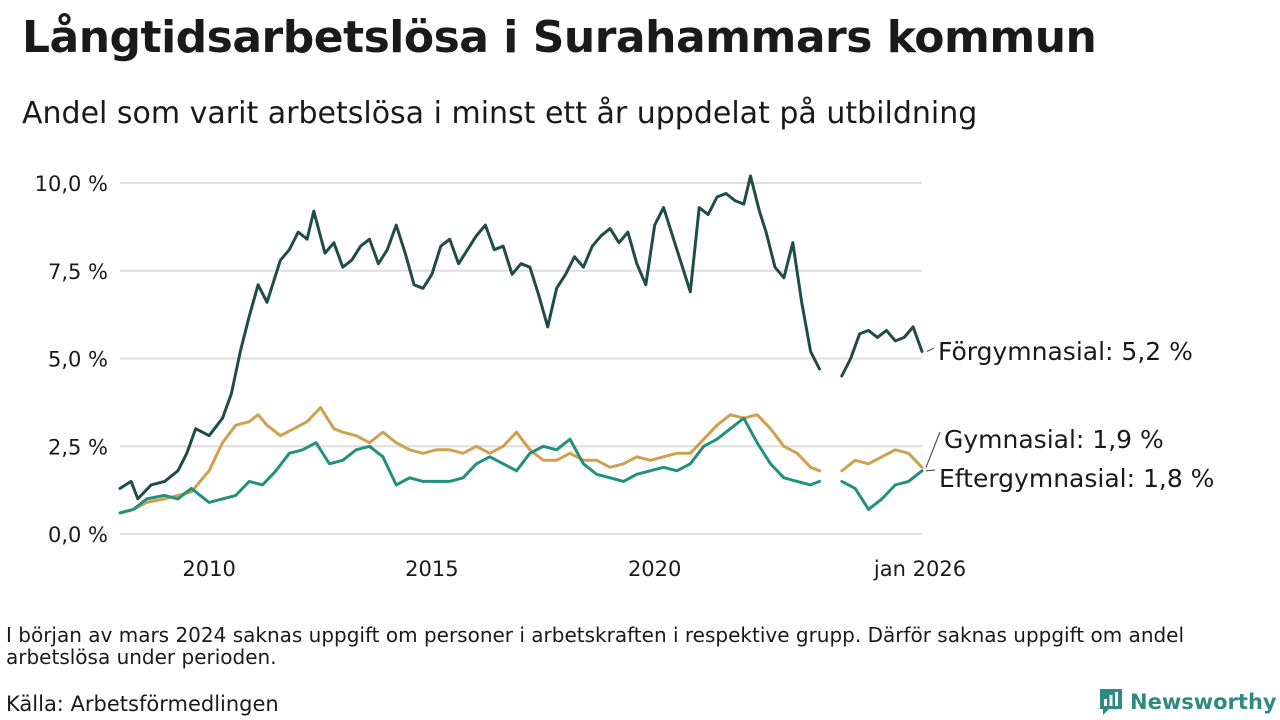 The height and width of the screenshot is (720, 1280). What do you see at coordinates (431, 569) in the screenshot?
I see `x-tick-label: 2015` at bounding box center [431, 569].